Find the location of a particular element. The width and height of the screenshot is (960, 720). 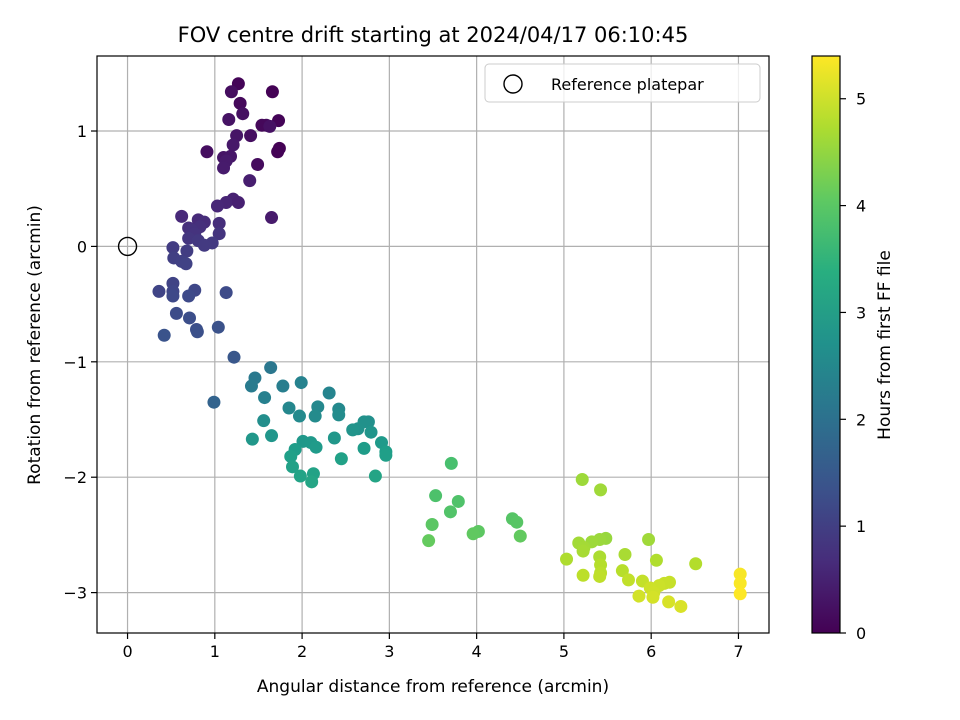

x-tick-label: 7 is located at coordinates (738, 651).